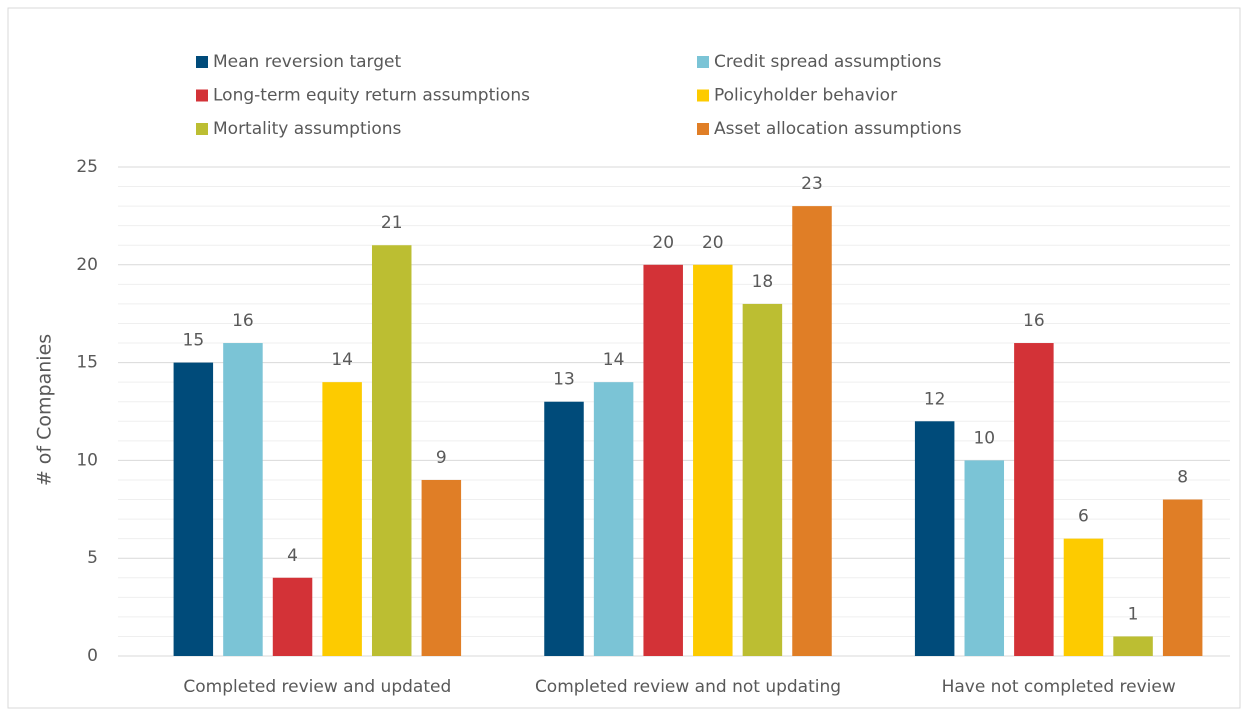 This screenshot has height=710, width=1248. Describe the element at coordinates (92, 656) in the screenshot. I see `y-tick-label: 0` at that location.